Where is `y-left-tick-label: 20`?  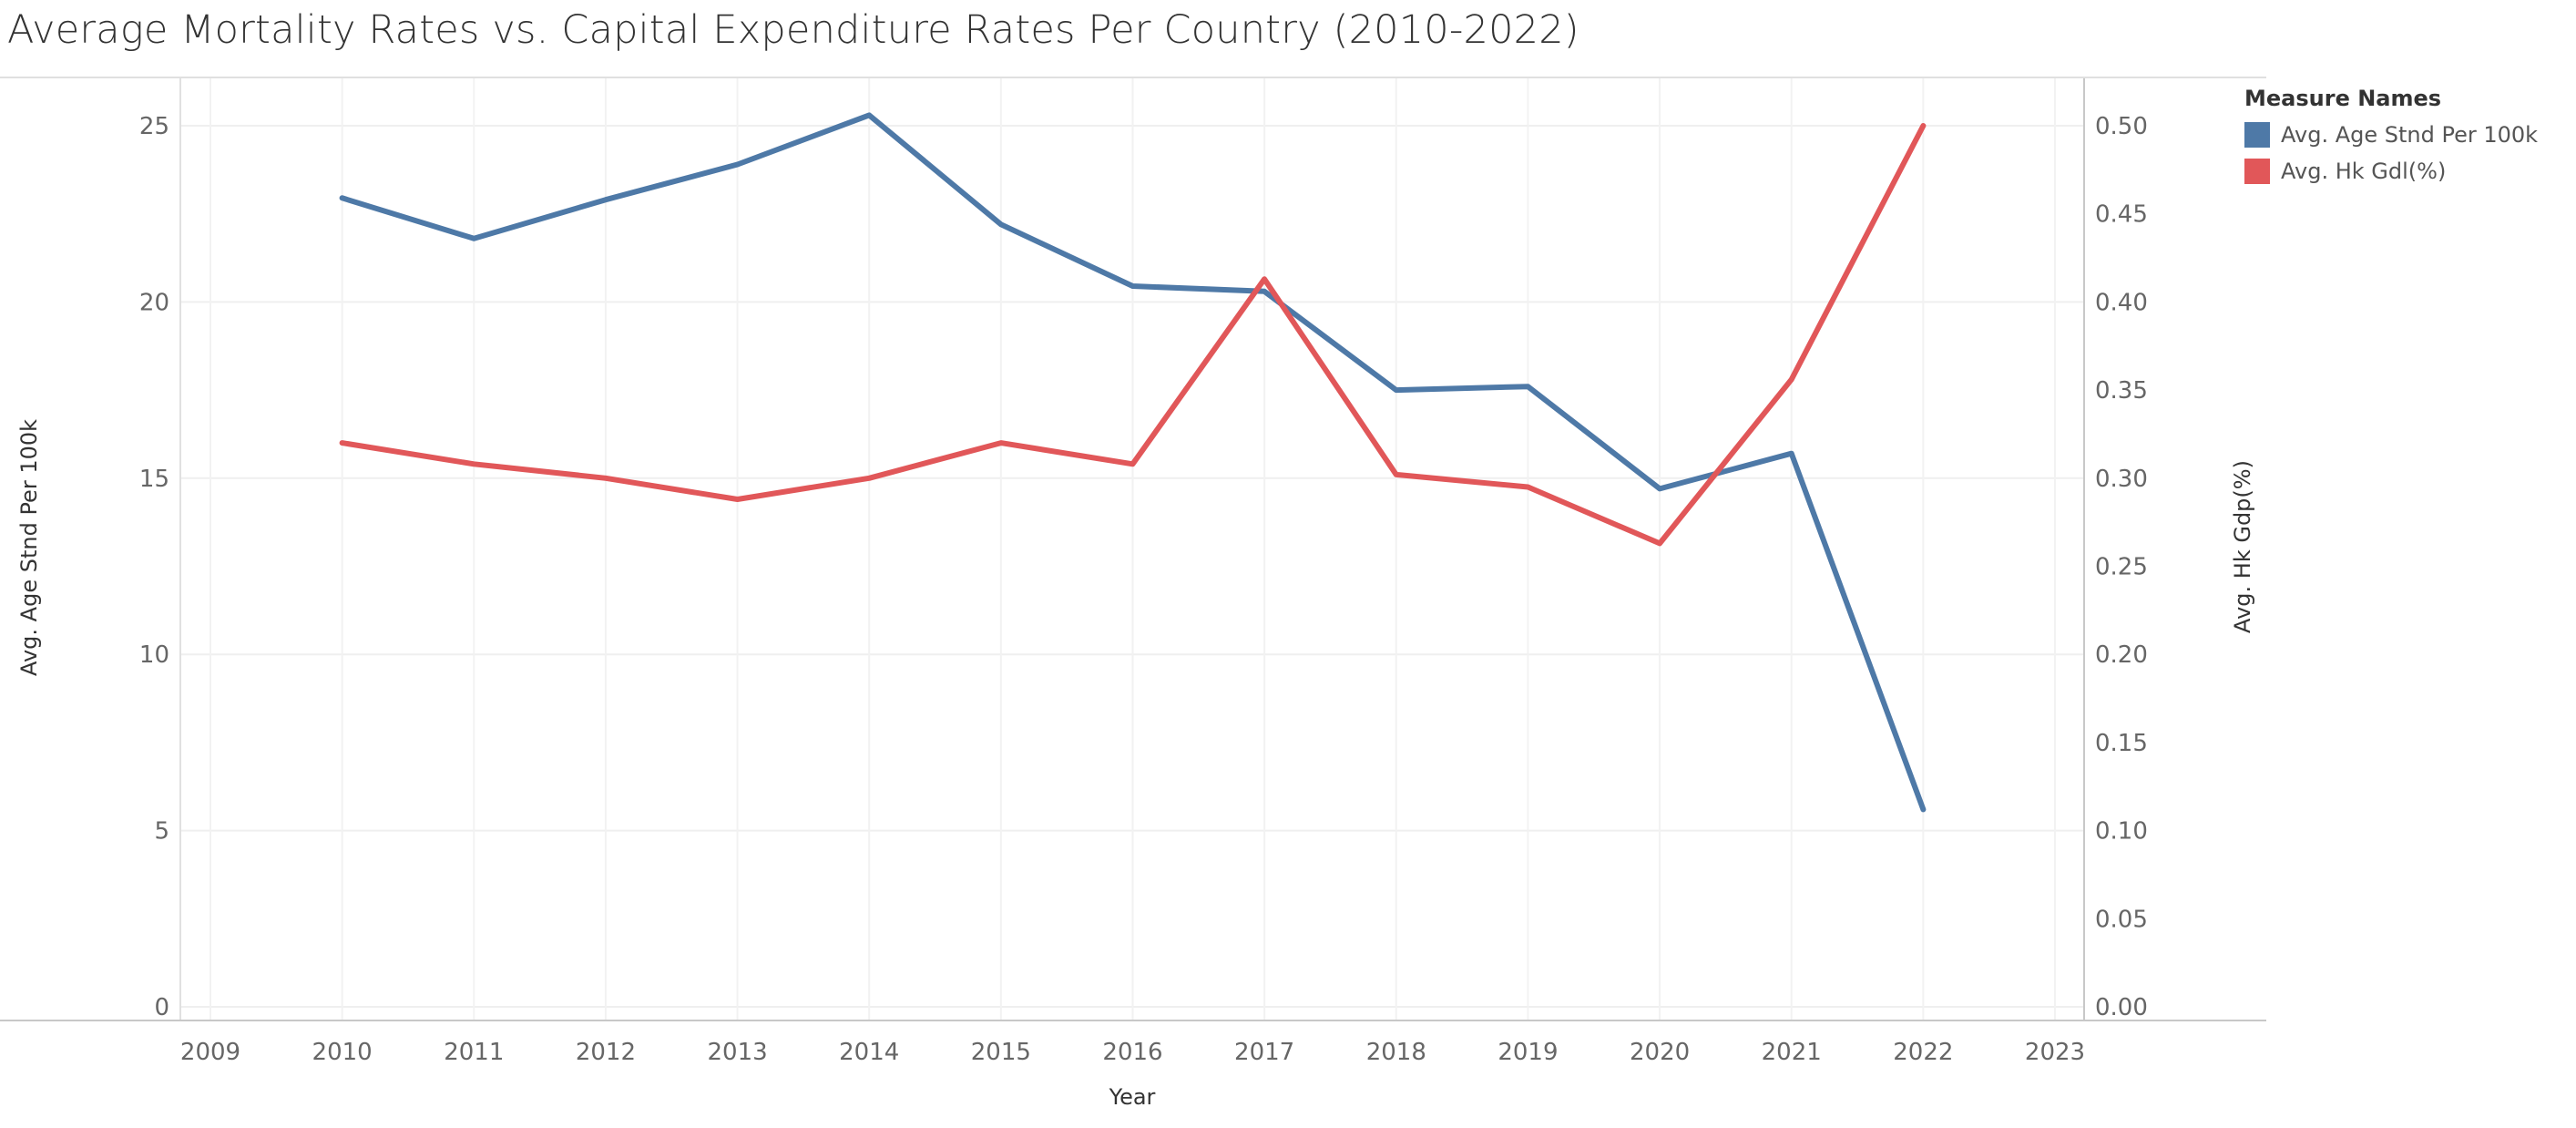
y-left-tick-label: 20 is located at coordinates (154, 302).